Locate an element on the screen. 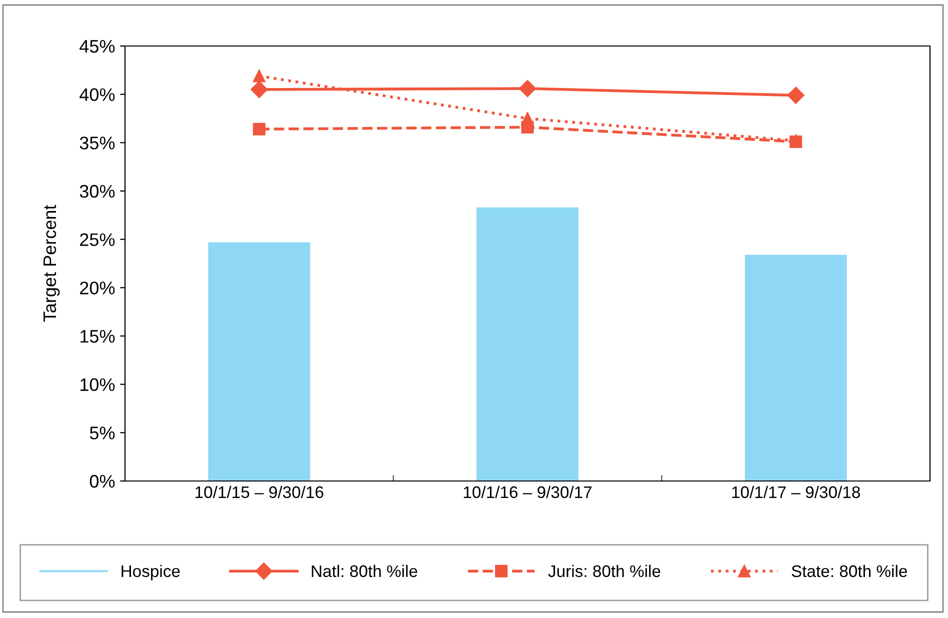 Image resolution: width=948 pixels, height=618 pixels. y-tick-label: 15% is located at coordinates (97, 336).